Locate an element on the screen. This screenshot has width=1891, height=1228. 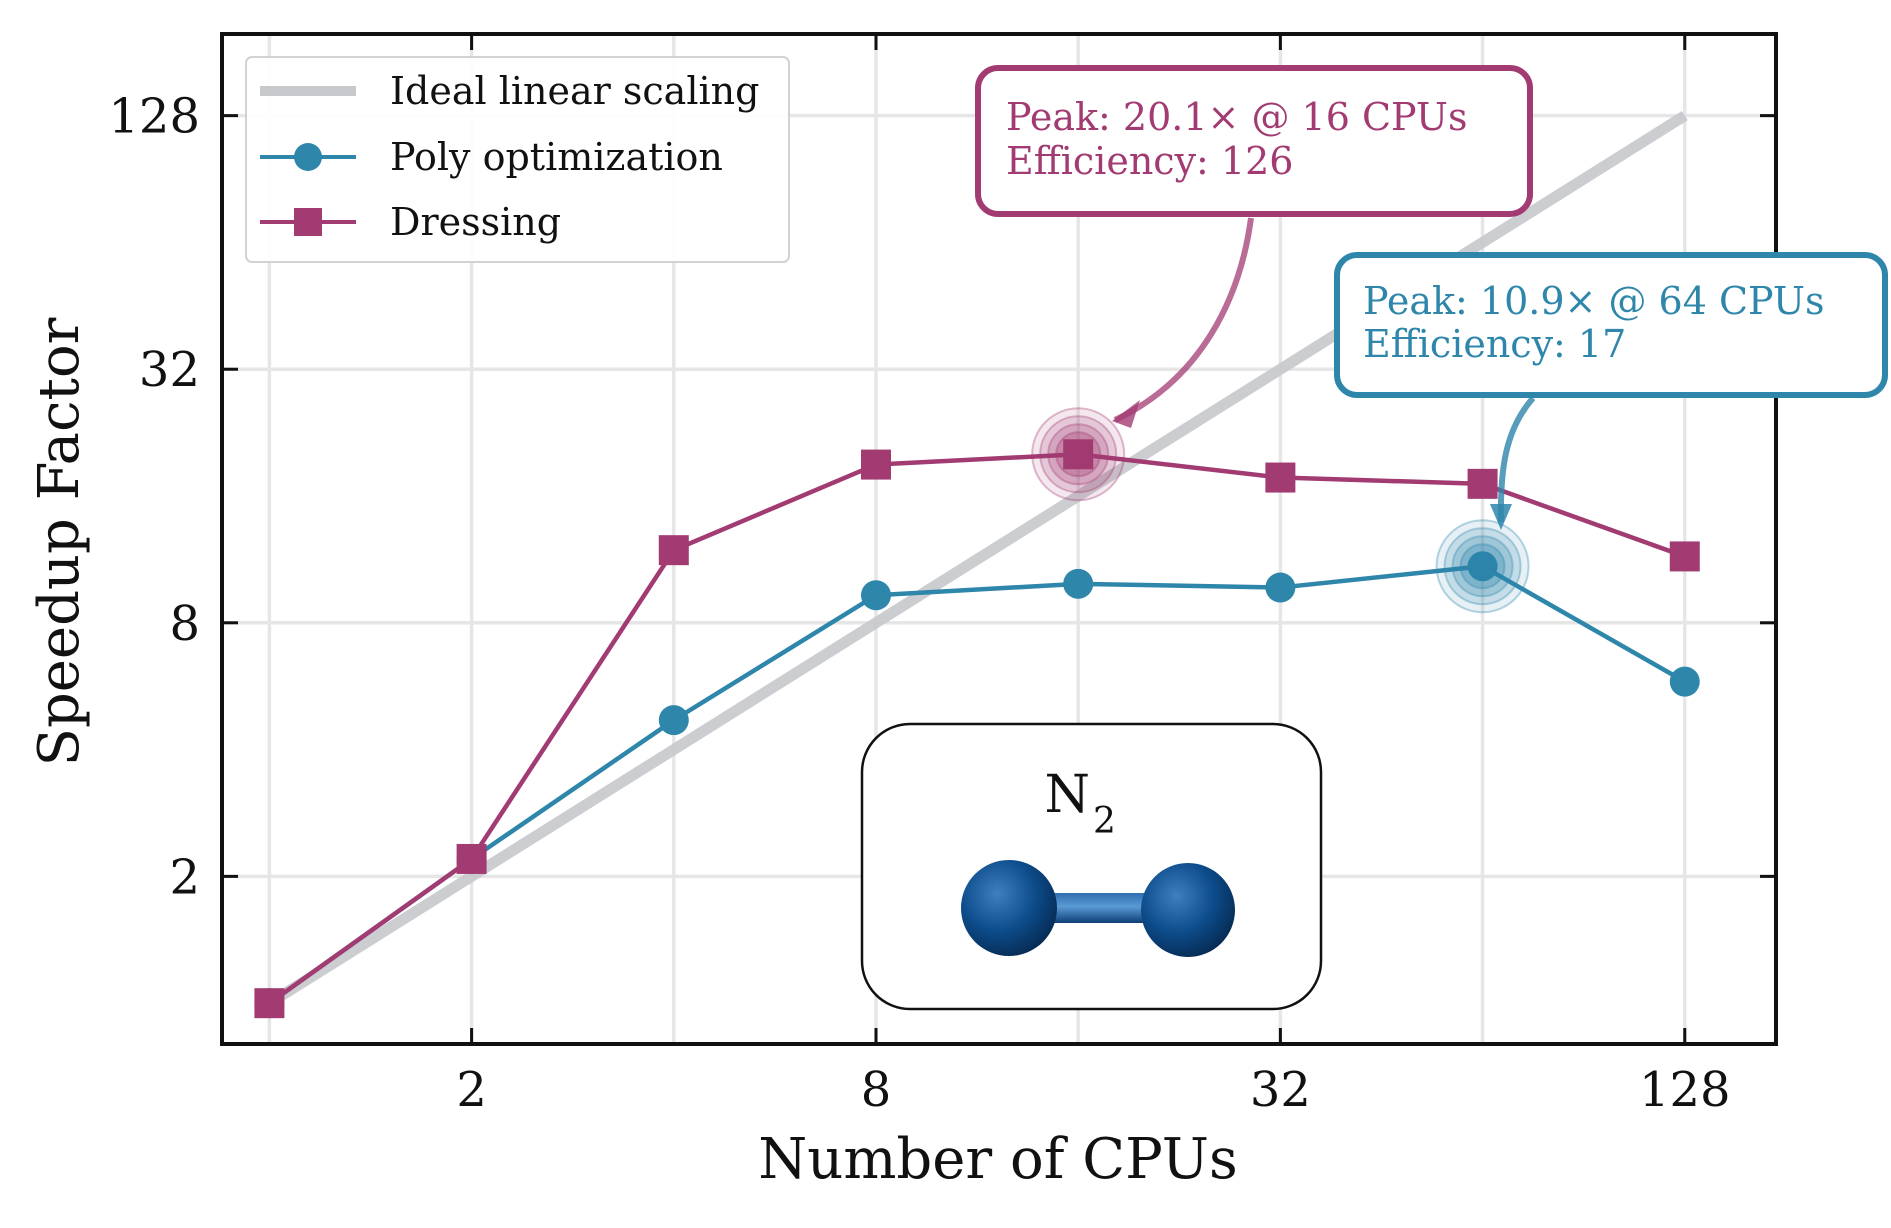
legend-entry-dressing: Dressing is located at coordinates (410, 222).